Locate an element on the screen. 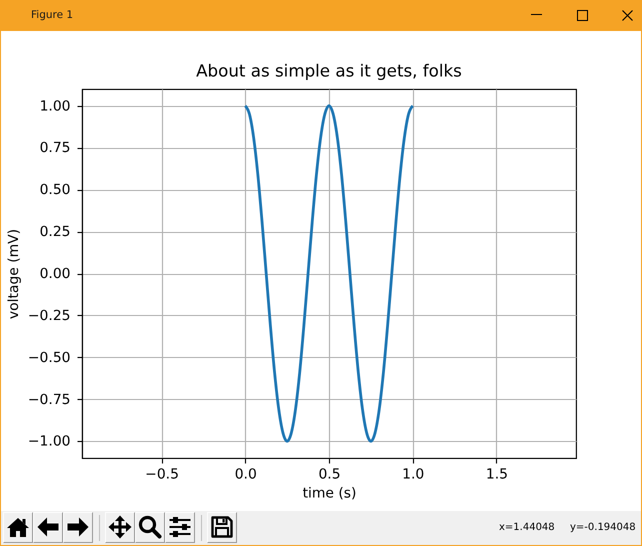 This screenshot has width=642, height=546. y-tick-label: −0.50 is located at coordinates (49, 358).